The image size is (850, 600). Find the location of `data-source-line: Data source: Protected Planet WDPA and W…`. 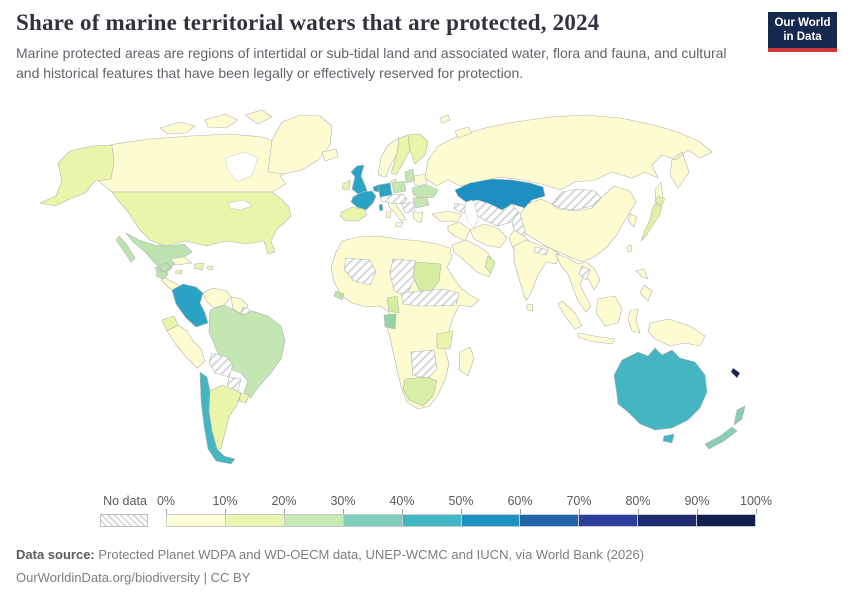

data-source-line: Data source: Protected Planet WDPA and W… is located at coordinates (330, 555).